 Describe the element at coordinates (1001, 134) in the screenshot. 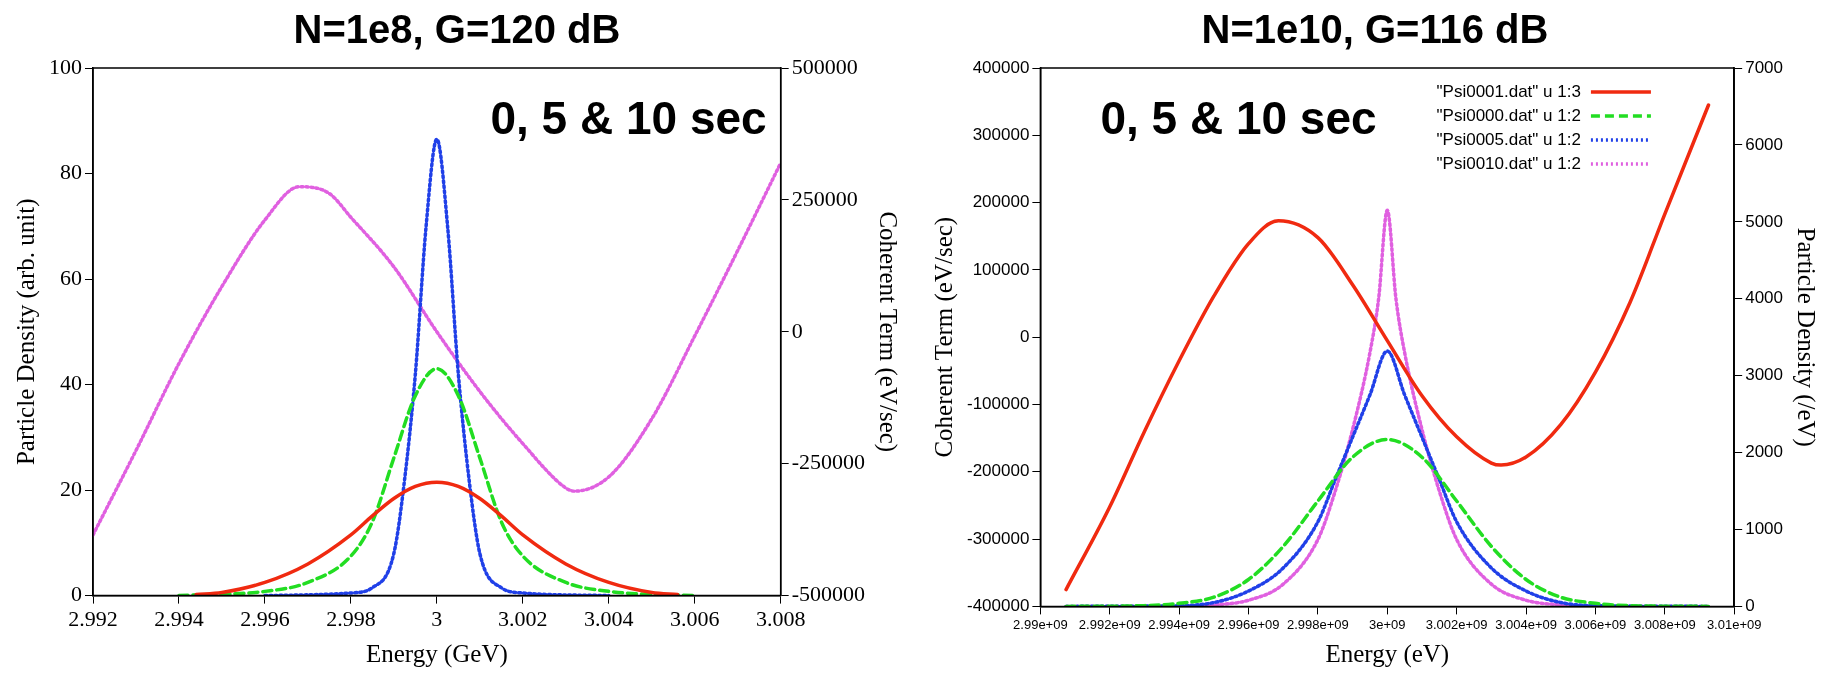

I see `y-tick-label: 300000` at that location.